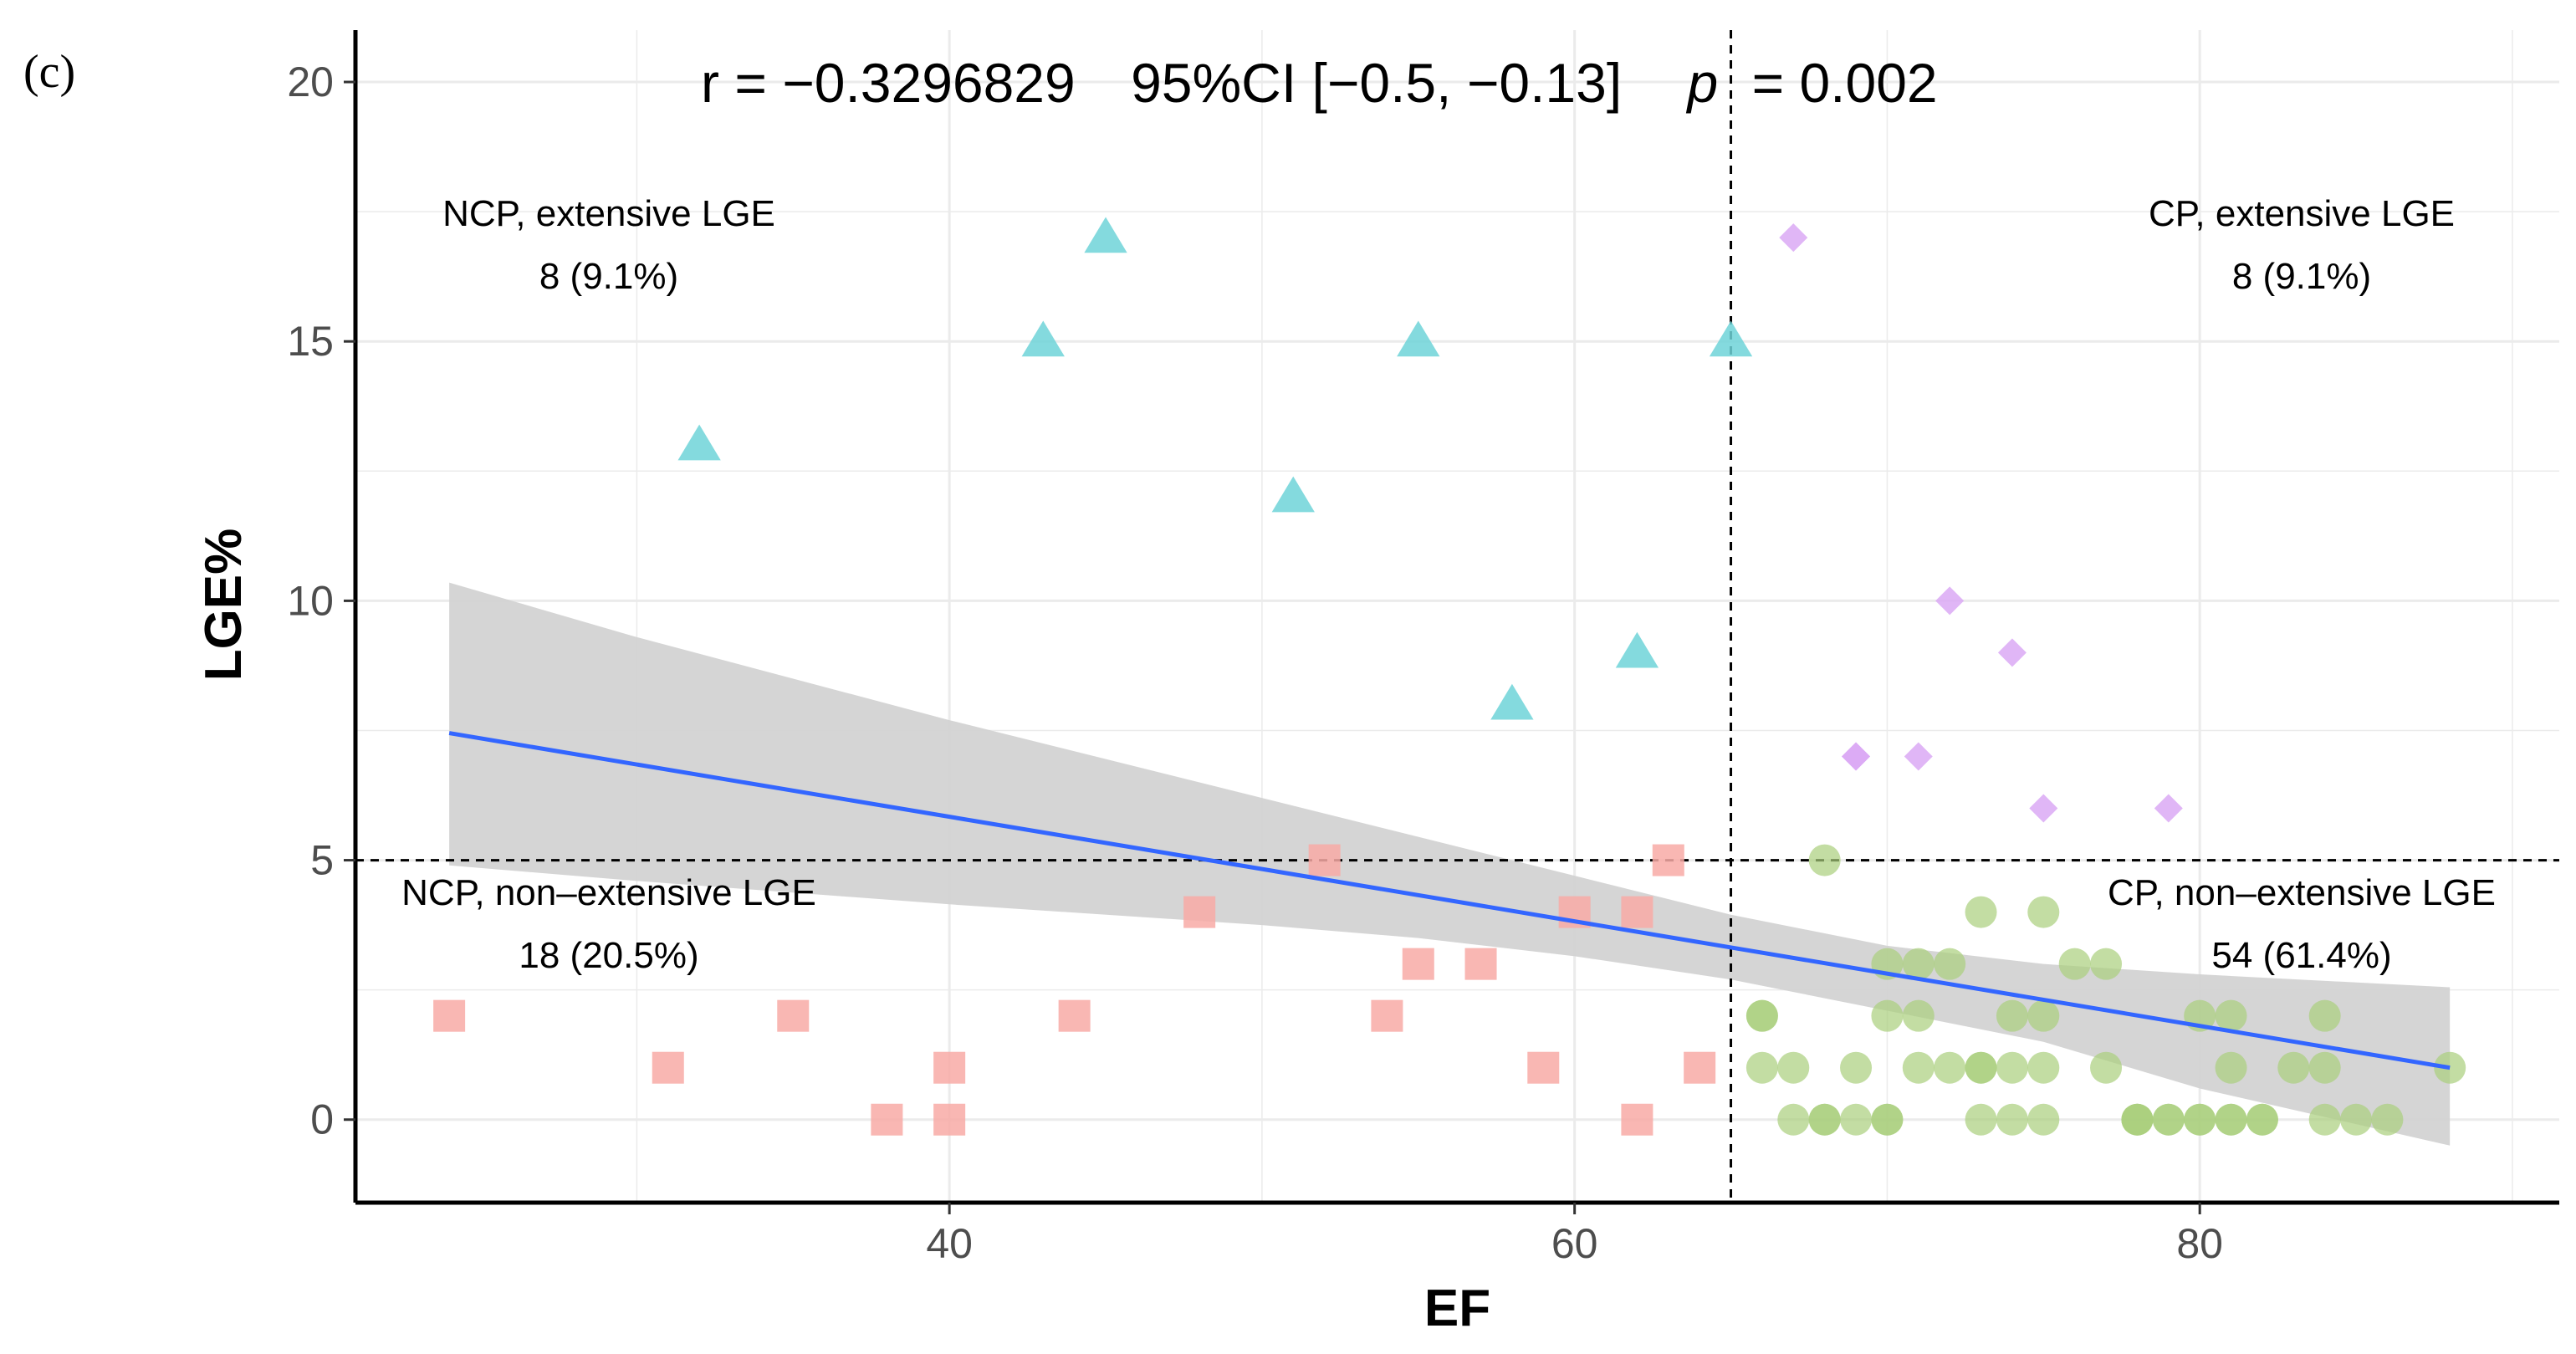  Describe the element at coordinates (2302, 924) in the screenshot. I see `quadrant-label-cp-nonextensive: CP, non–extensive LGE 54 (61.4%)` at that location.